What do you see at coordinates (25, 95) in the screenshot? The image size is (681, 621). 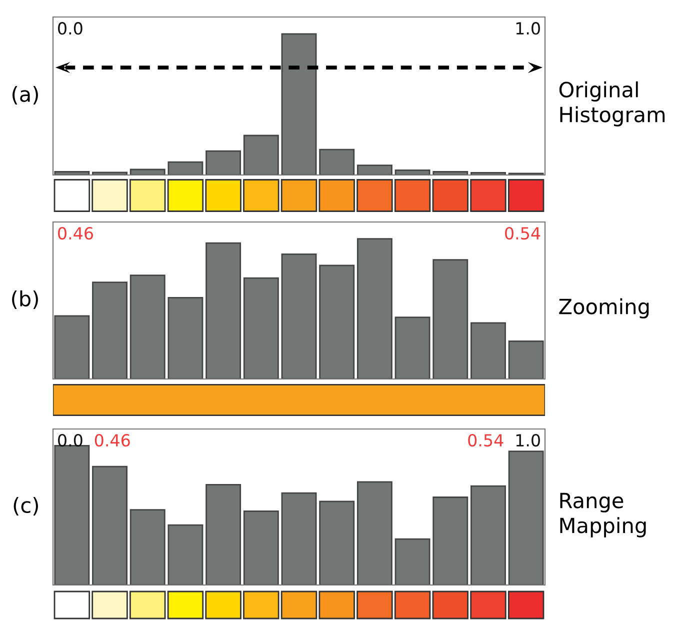 I see `text: (a)` at bounding box center [25, 95].